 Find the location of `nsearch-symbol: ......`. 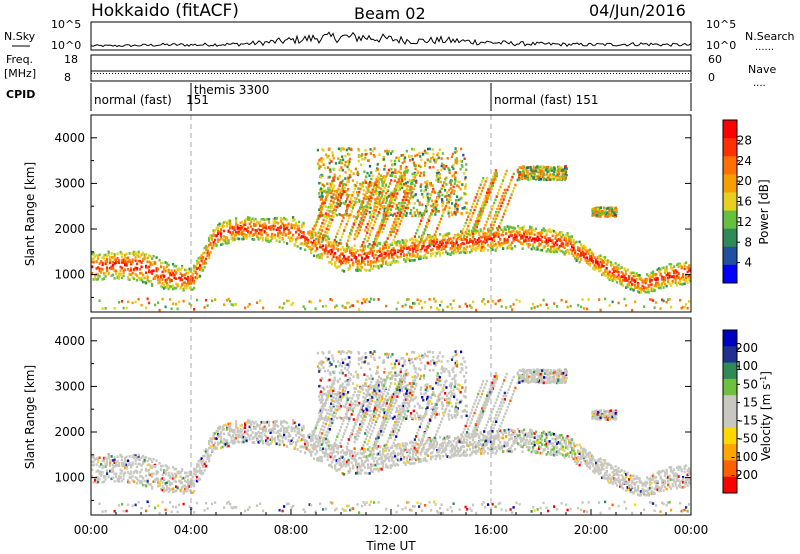

nsearch-symbol: ...... is located at coordinates (764, 47).